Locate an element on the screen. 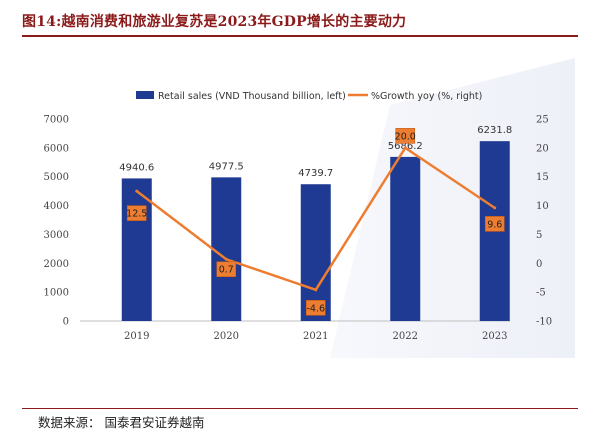  y-left-tick-label: 6000 is located at coordinates (56, 148).